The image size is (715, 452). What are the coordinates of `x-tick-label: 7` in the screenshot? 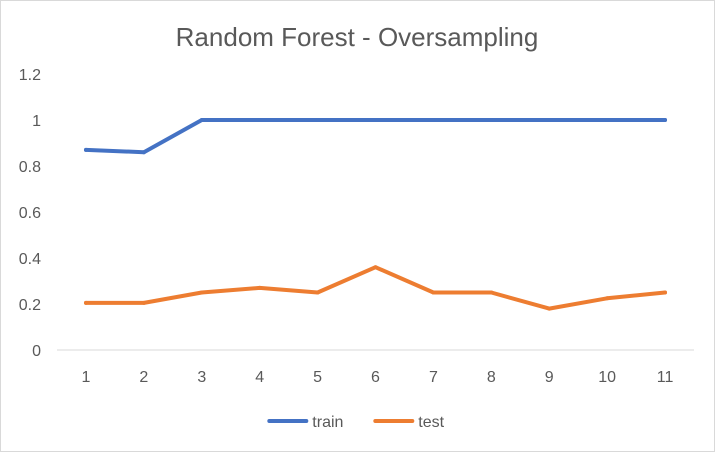 It's located at (433, 377).